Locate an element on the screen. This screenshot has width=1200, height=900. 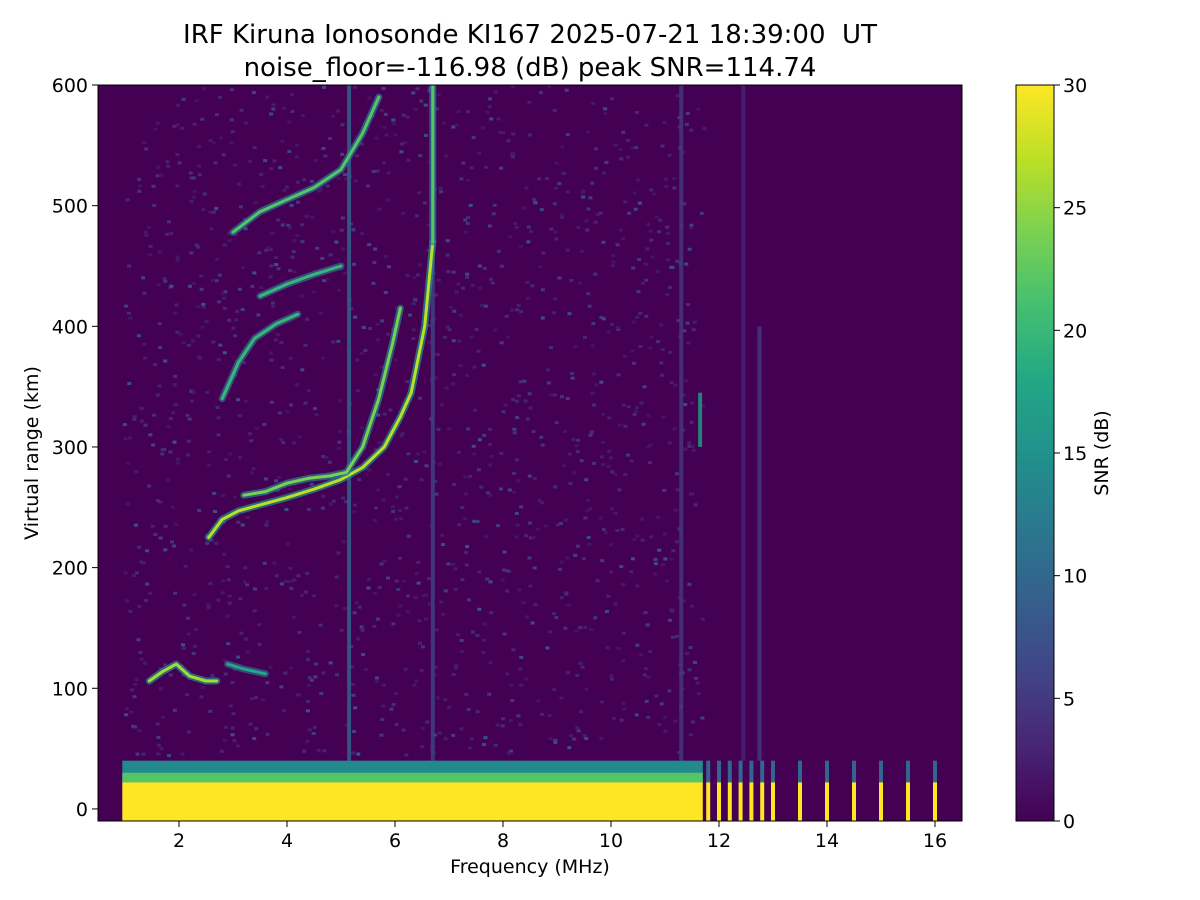
chart-subtitle: noise_floor=-116.98 (dB) peak SNR=114.74 is located at coordinates (530, 68).